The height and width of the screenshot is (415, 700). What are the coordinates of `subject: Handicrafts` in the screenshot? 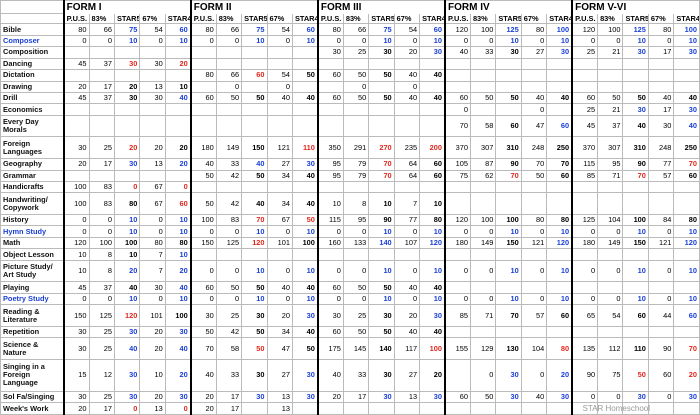 It's located at (32, 187).